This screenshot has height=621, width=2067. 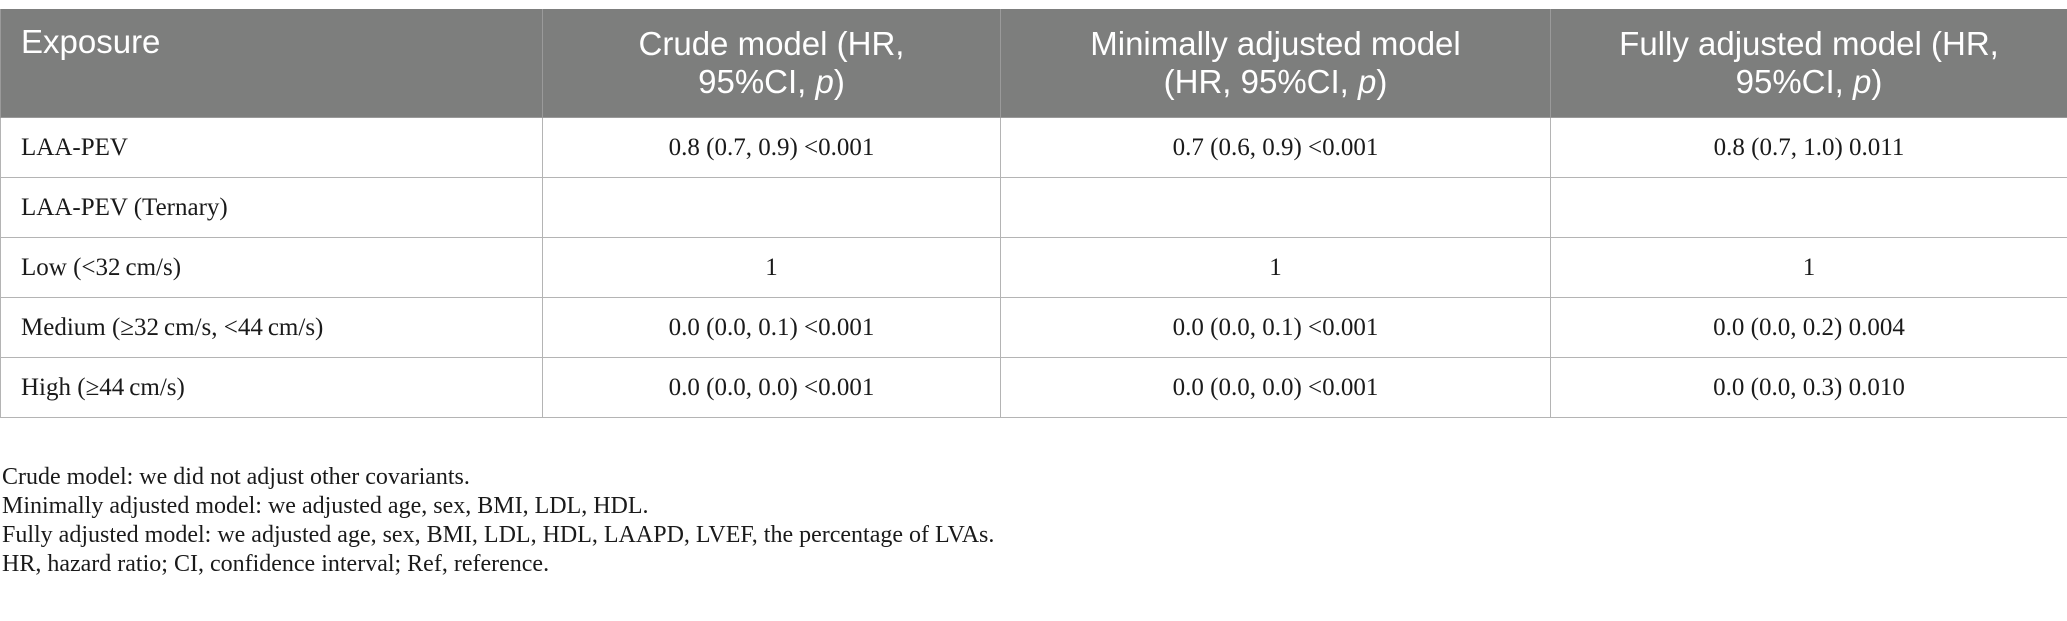 I want to click on cell-full, so click(x=1808, y=207).